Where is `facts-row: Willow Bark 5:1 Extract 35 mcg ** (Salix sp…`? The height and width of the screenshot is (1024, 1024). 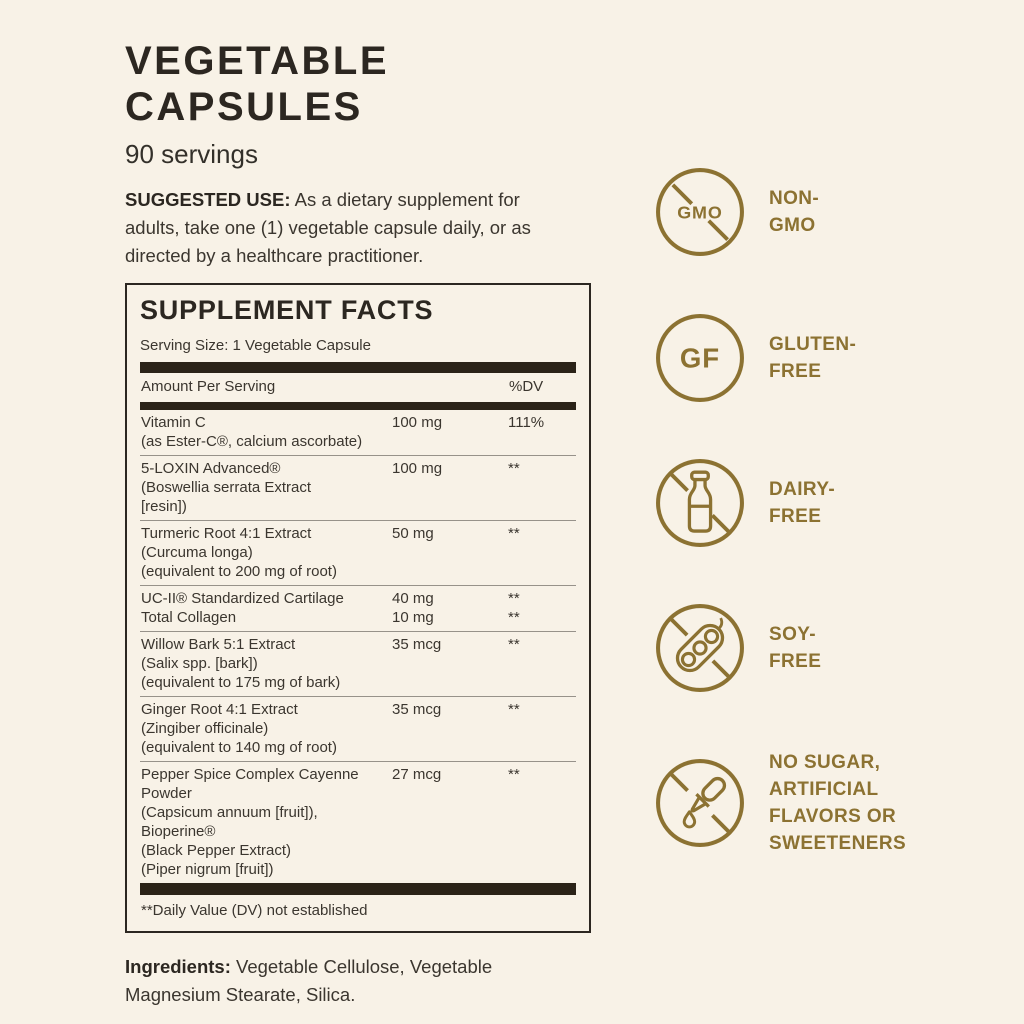
facts-row: Willow Bark 5:1 Extract 35 mcg ** (Salix sp… is located at coordinates (358, 663).